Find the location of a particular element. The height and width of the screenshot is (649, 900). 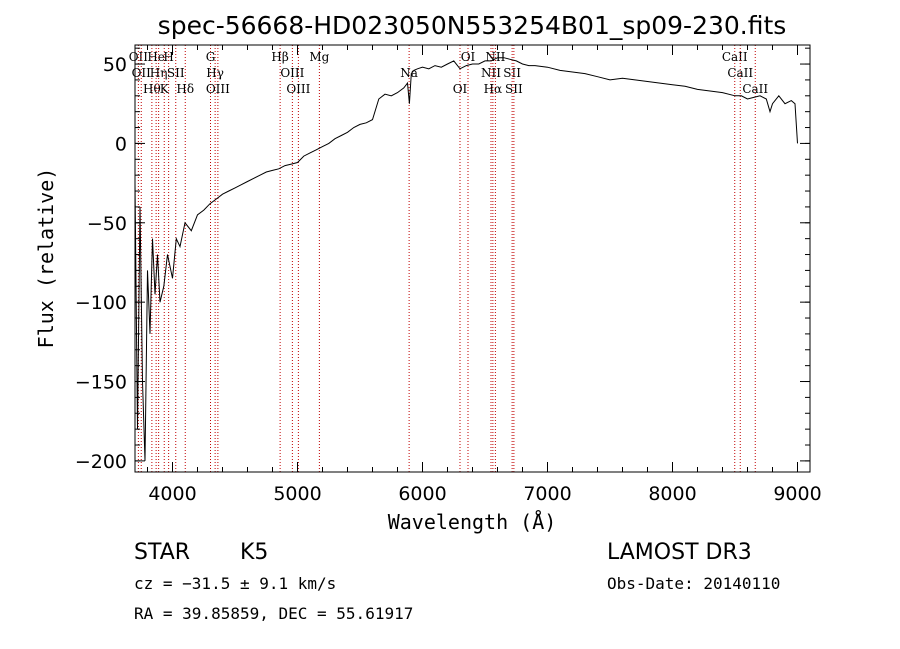

redshift-cz: cz = −31.5 ± 9.1 km/s is located at coordinates (235, 583).